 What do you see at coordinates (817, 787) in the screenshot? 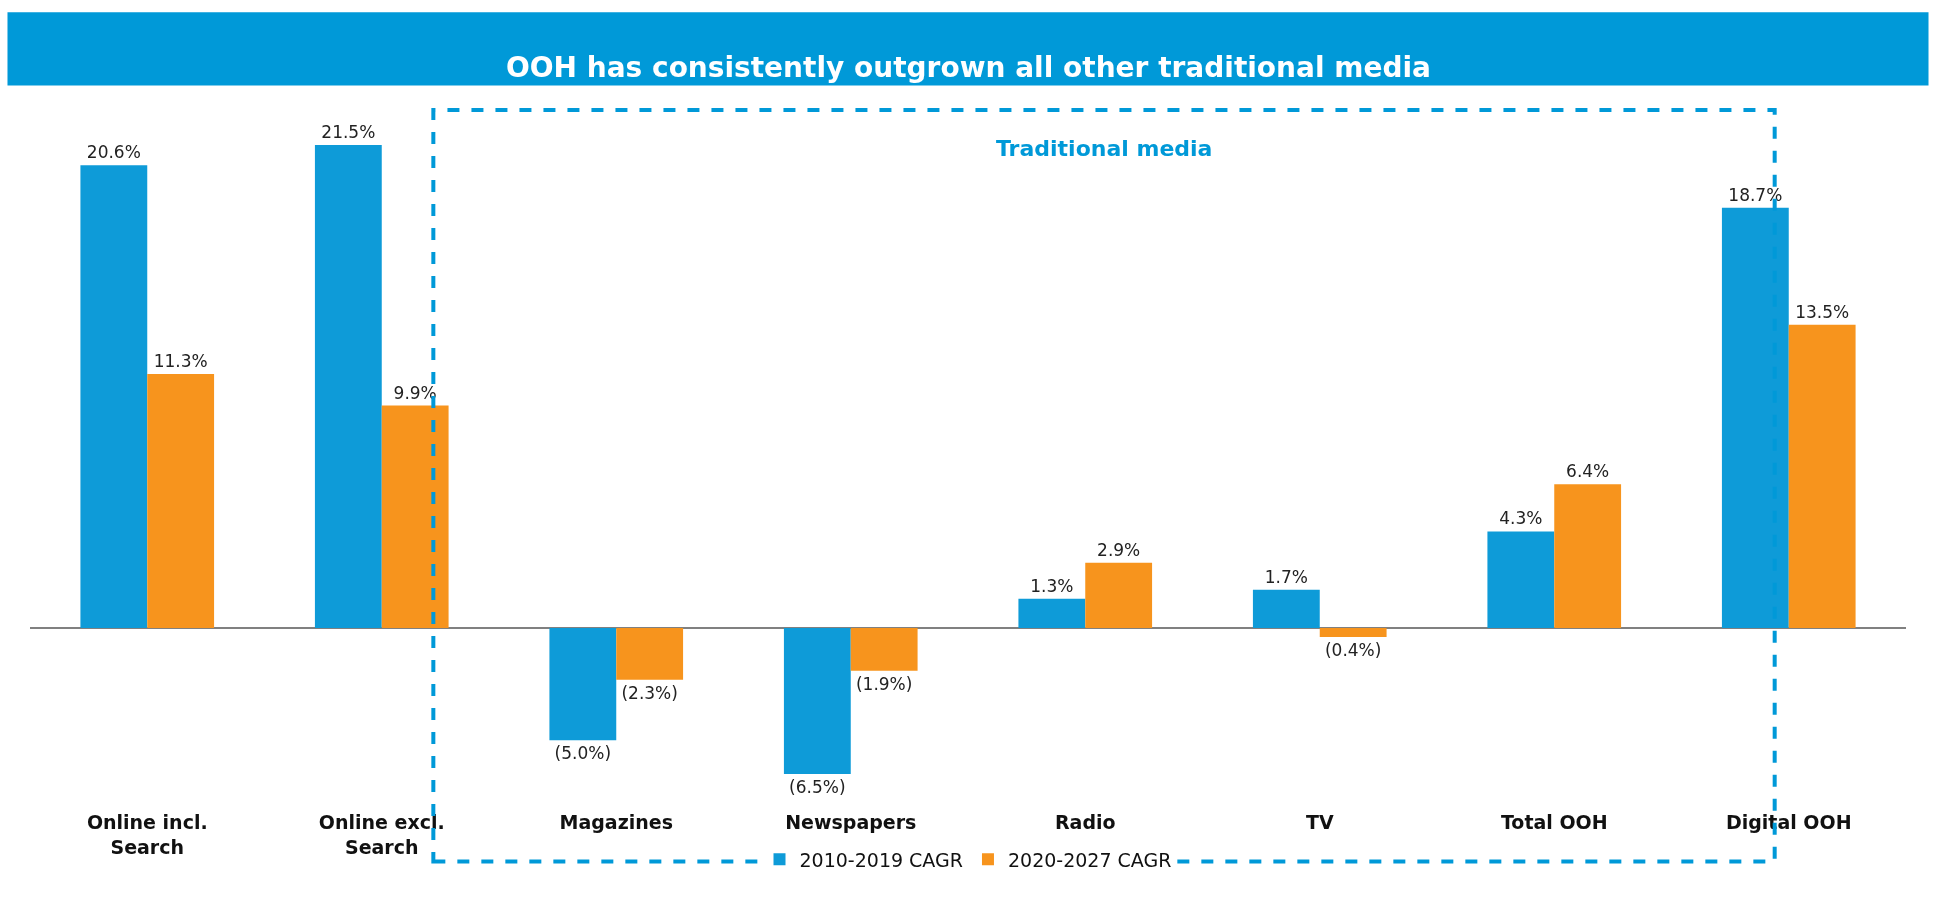
I see `data-label: (6.5%)` at bounding box center [817, 787].